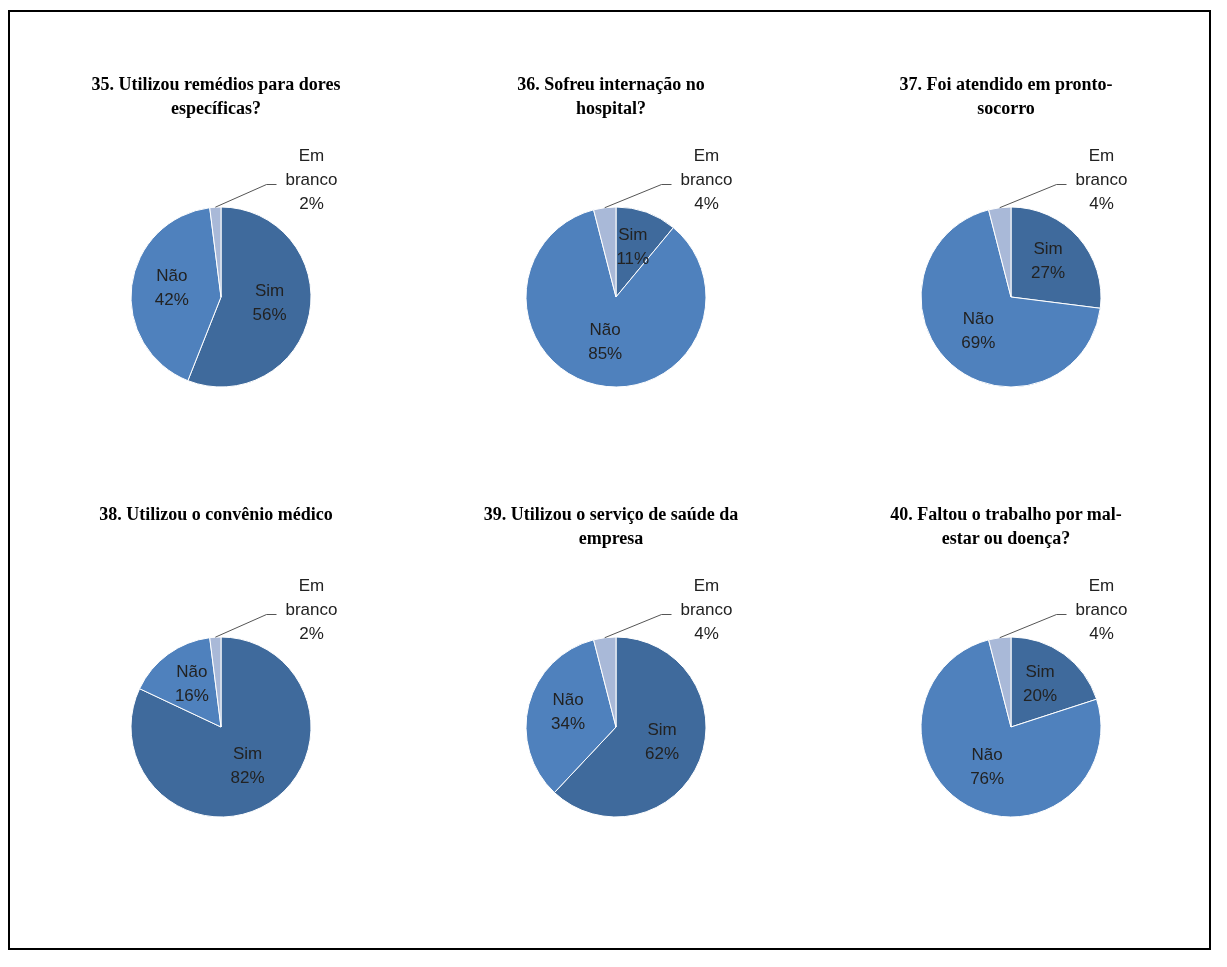 This screenshot has width=1227, height=967. What do you see at coordinates (987, 779) in the screenshot?
I see `data-label: 76%` at bounding box center [987, 779].